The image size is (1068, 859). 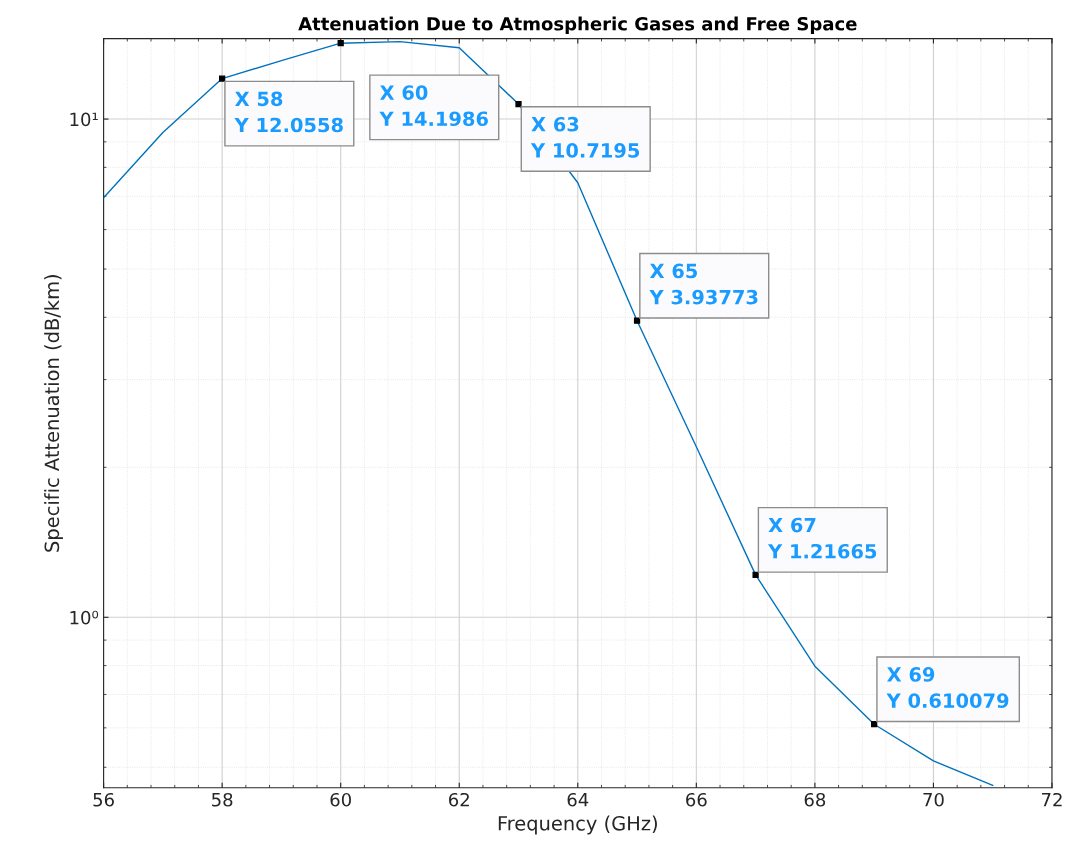 I want to click on x-tick-label: 66, so click(x=696, y=799).